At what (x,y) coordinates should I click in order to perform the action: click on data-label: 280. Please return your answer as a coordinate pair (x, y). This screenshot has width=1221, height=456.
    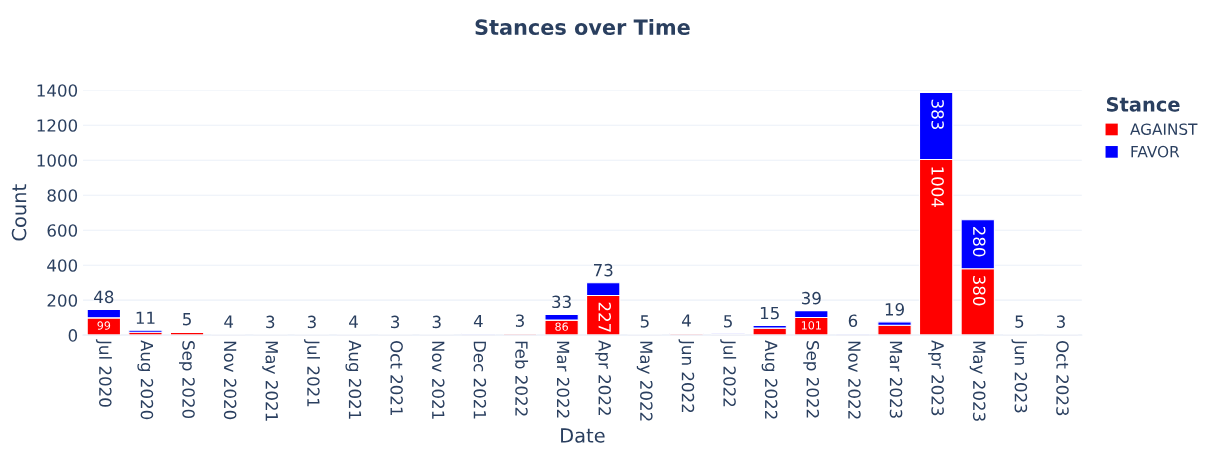
    Looking at the image, I should click on (979, 241).